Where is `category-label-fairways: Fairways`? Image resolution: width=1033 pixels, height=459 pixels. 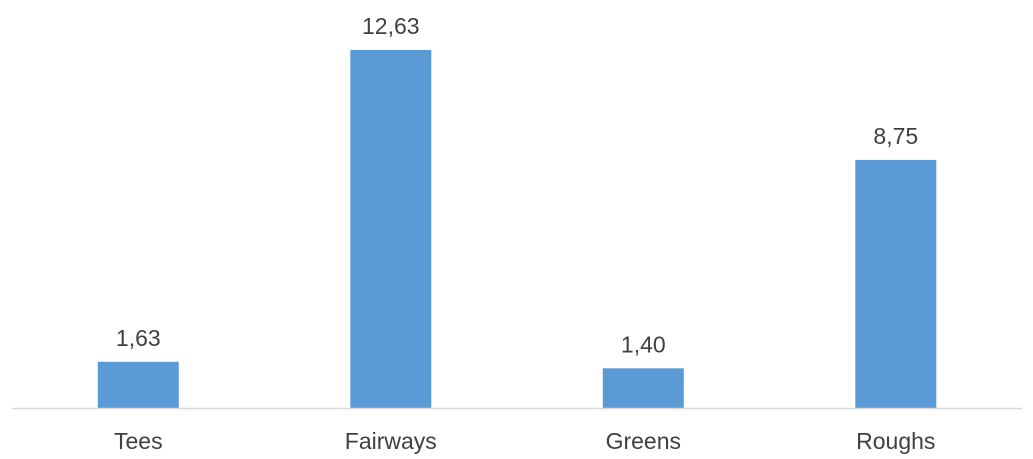 category-label-fairways: Fairways is located at coordinates (391, 441).